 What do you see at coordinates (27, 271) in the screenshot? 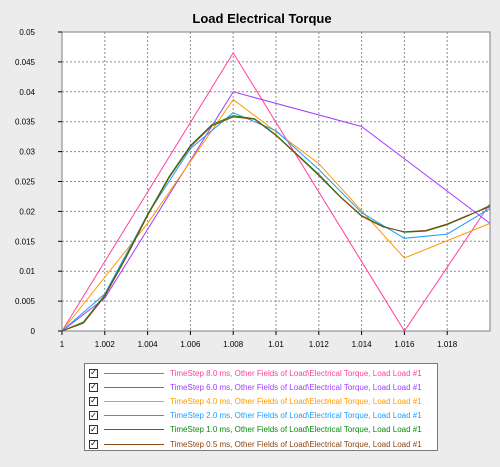
I see `y-tick-label: 0.01` at bounding box center [27, 271].